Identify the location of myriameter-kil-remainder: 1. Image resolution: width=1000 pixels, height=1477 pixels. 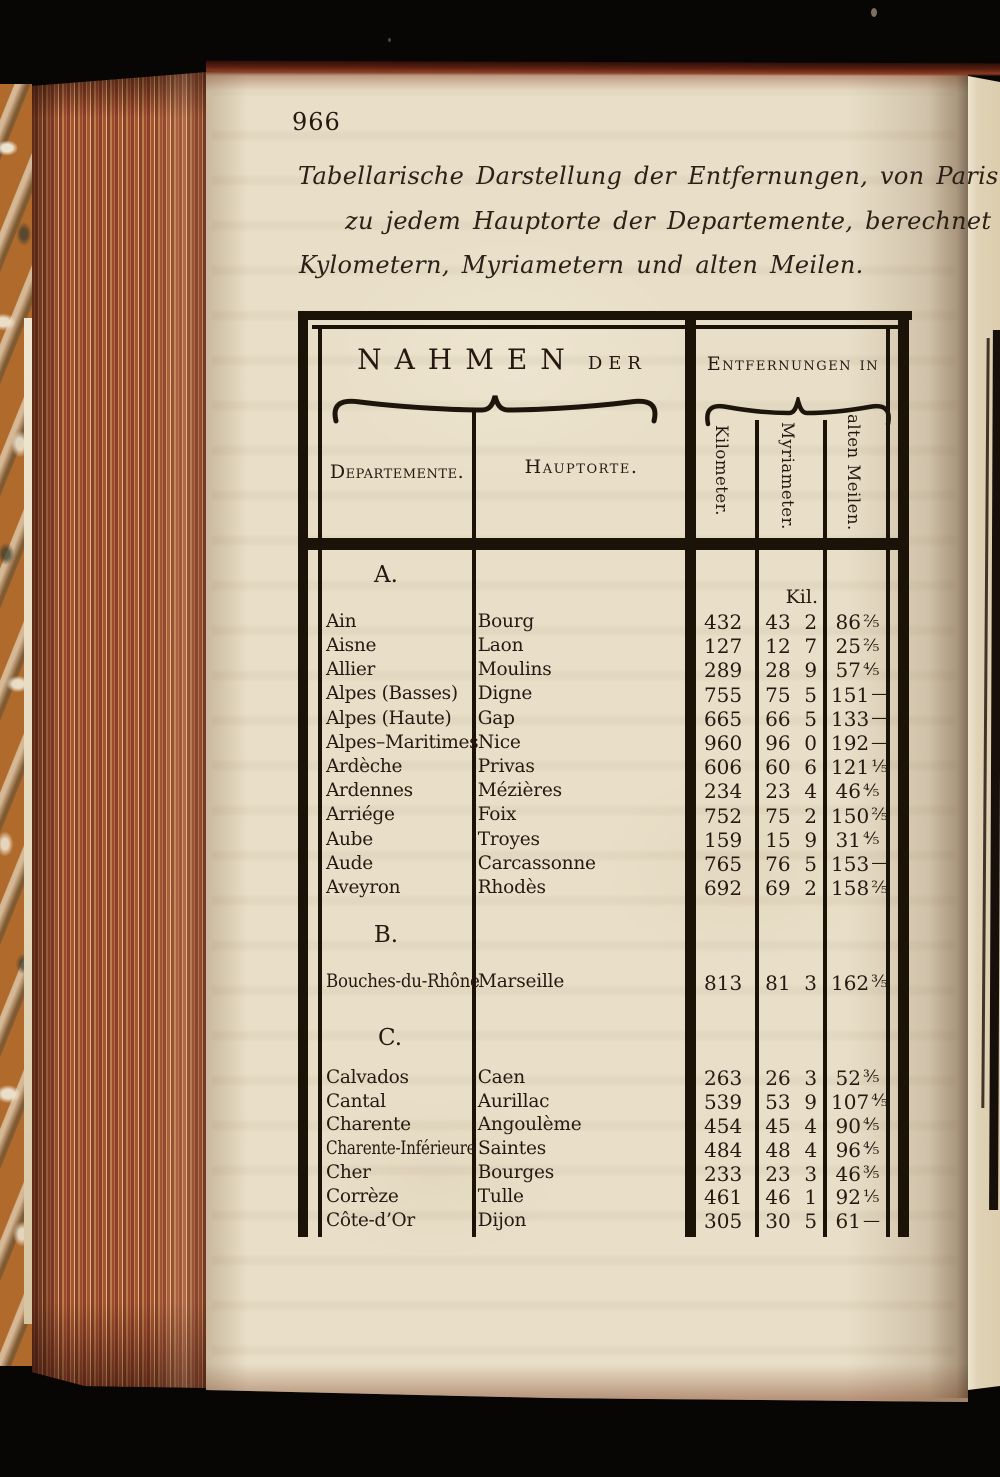
(811, 1197).